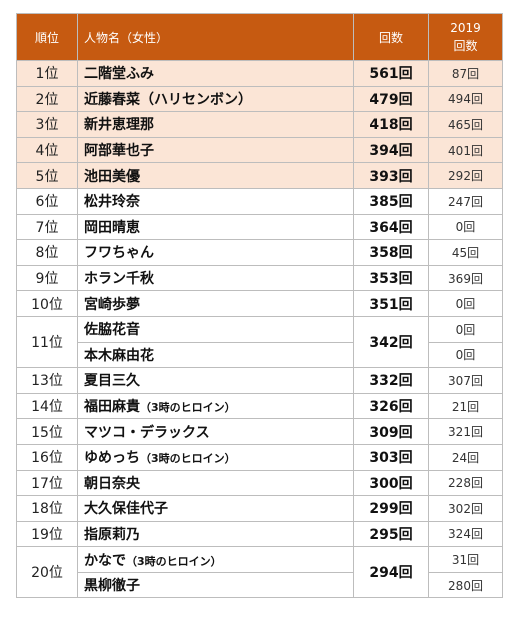 Image resolution: width=530 pixels, height=619 pixels. I want to click on table-header: 順位 人物名（女性） 回数 2019 回数, so click(259, 37).